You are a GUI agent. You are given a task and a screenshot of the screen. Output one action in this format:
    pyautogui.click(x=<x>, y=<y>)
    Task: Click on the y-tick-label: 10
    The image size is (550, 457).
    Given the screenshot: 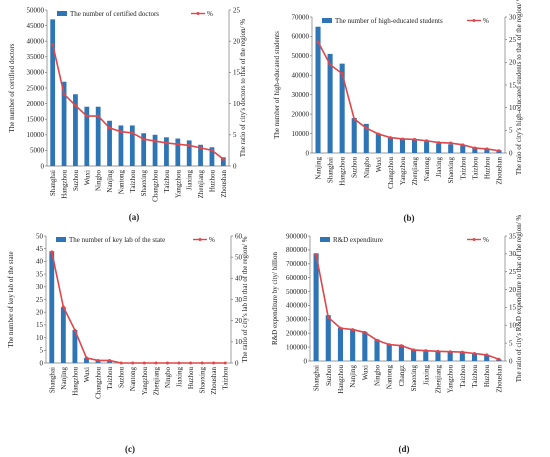 What is the action you would take?
    pyautogui.click(x=40, y=338)
    